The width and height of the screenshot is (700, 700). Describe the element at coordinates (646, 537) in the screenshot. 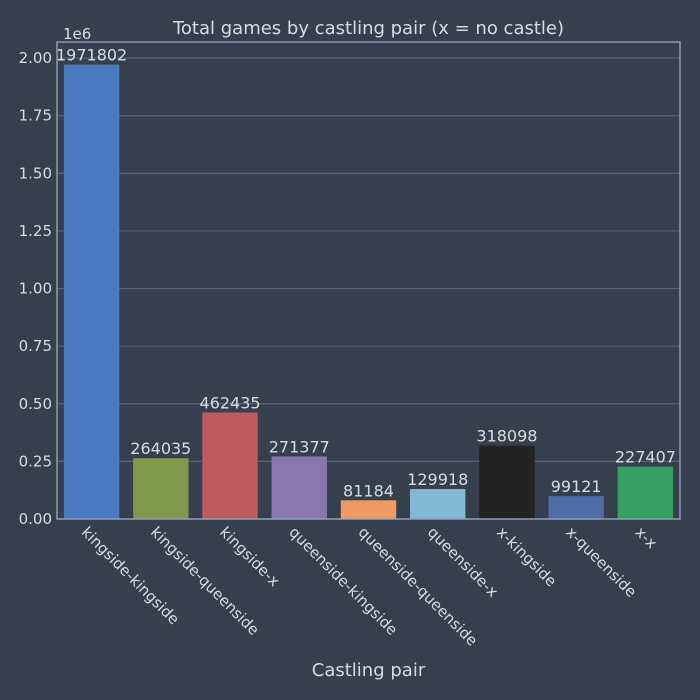

I see `x-tick-label: x-x` at that location.